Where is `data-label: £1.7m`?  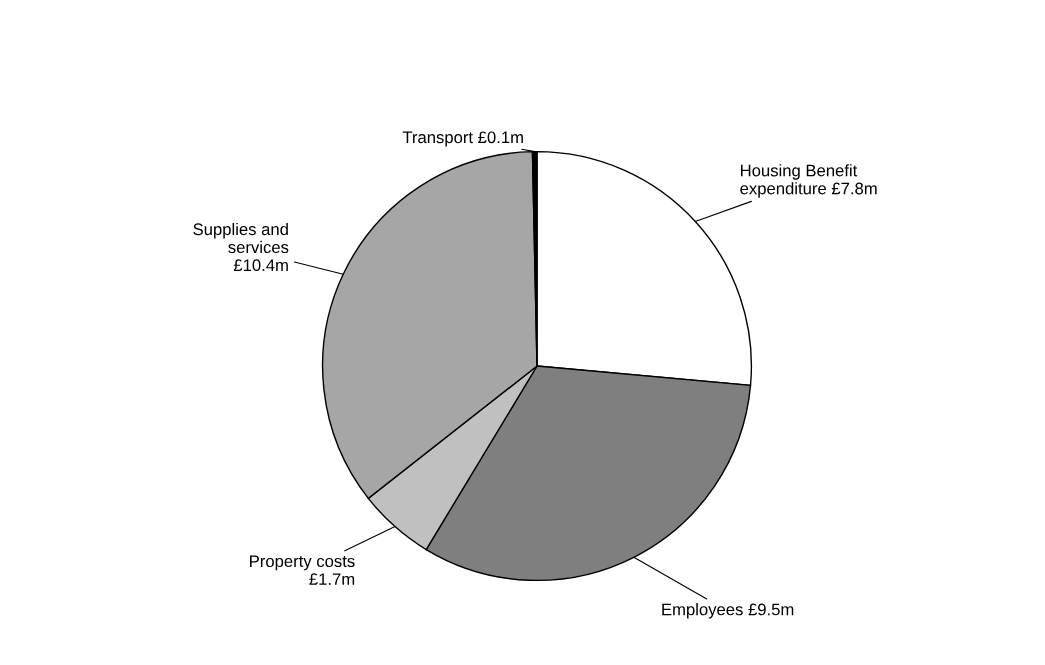
data-label: £1.7m is located at coordinates (332, 579).